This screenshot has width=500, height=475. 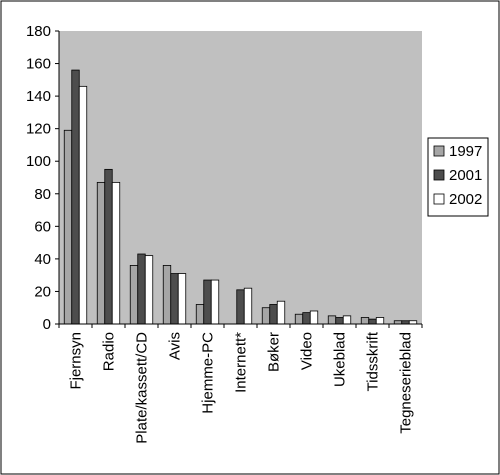 I want to click on x-tick-label: Plate/kassett/CD, so click(x=142, y=388).